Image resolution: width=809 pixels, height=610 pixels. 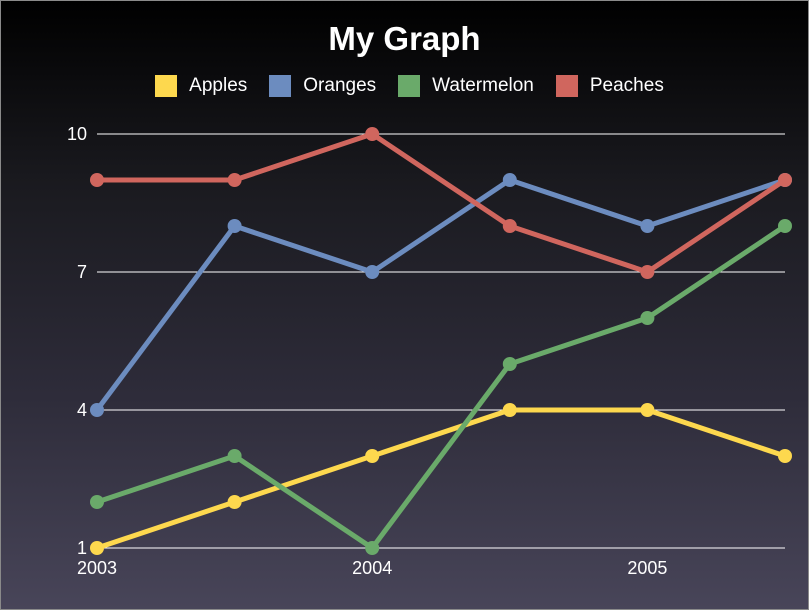 What do you see at coordinates (372, 568) in the screenshot?
I see `x-tick-label: 2004` at bounding box center [372, 568].